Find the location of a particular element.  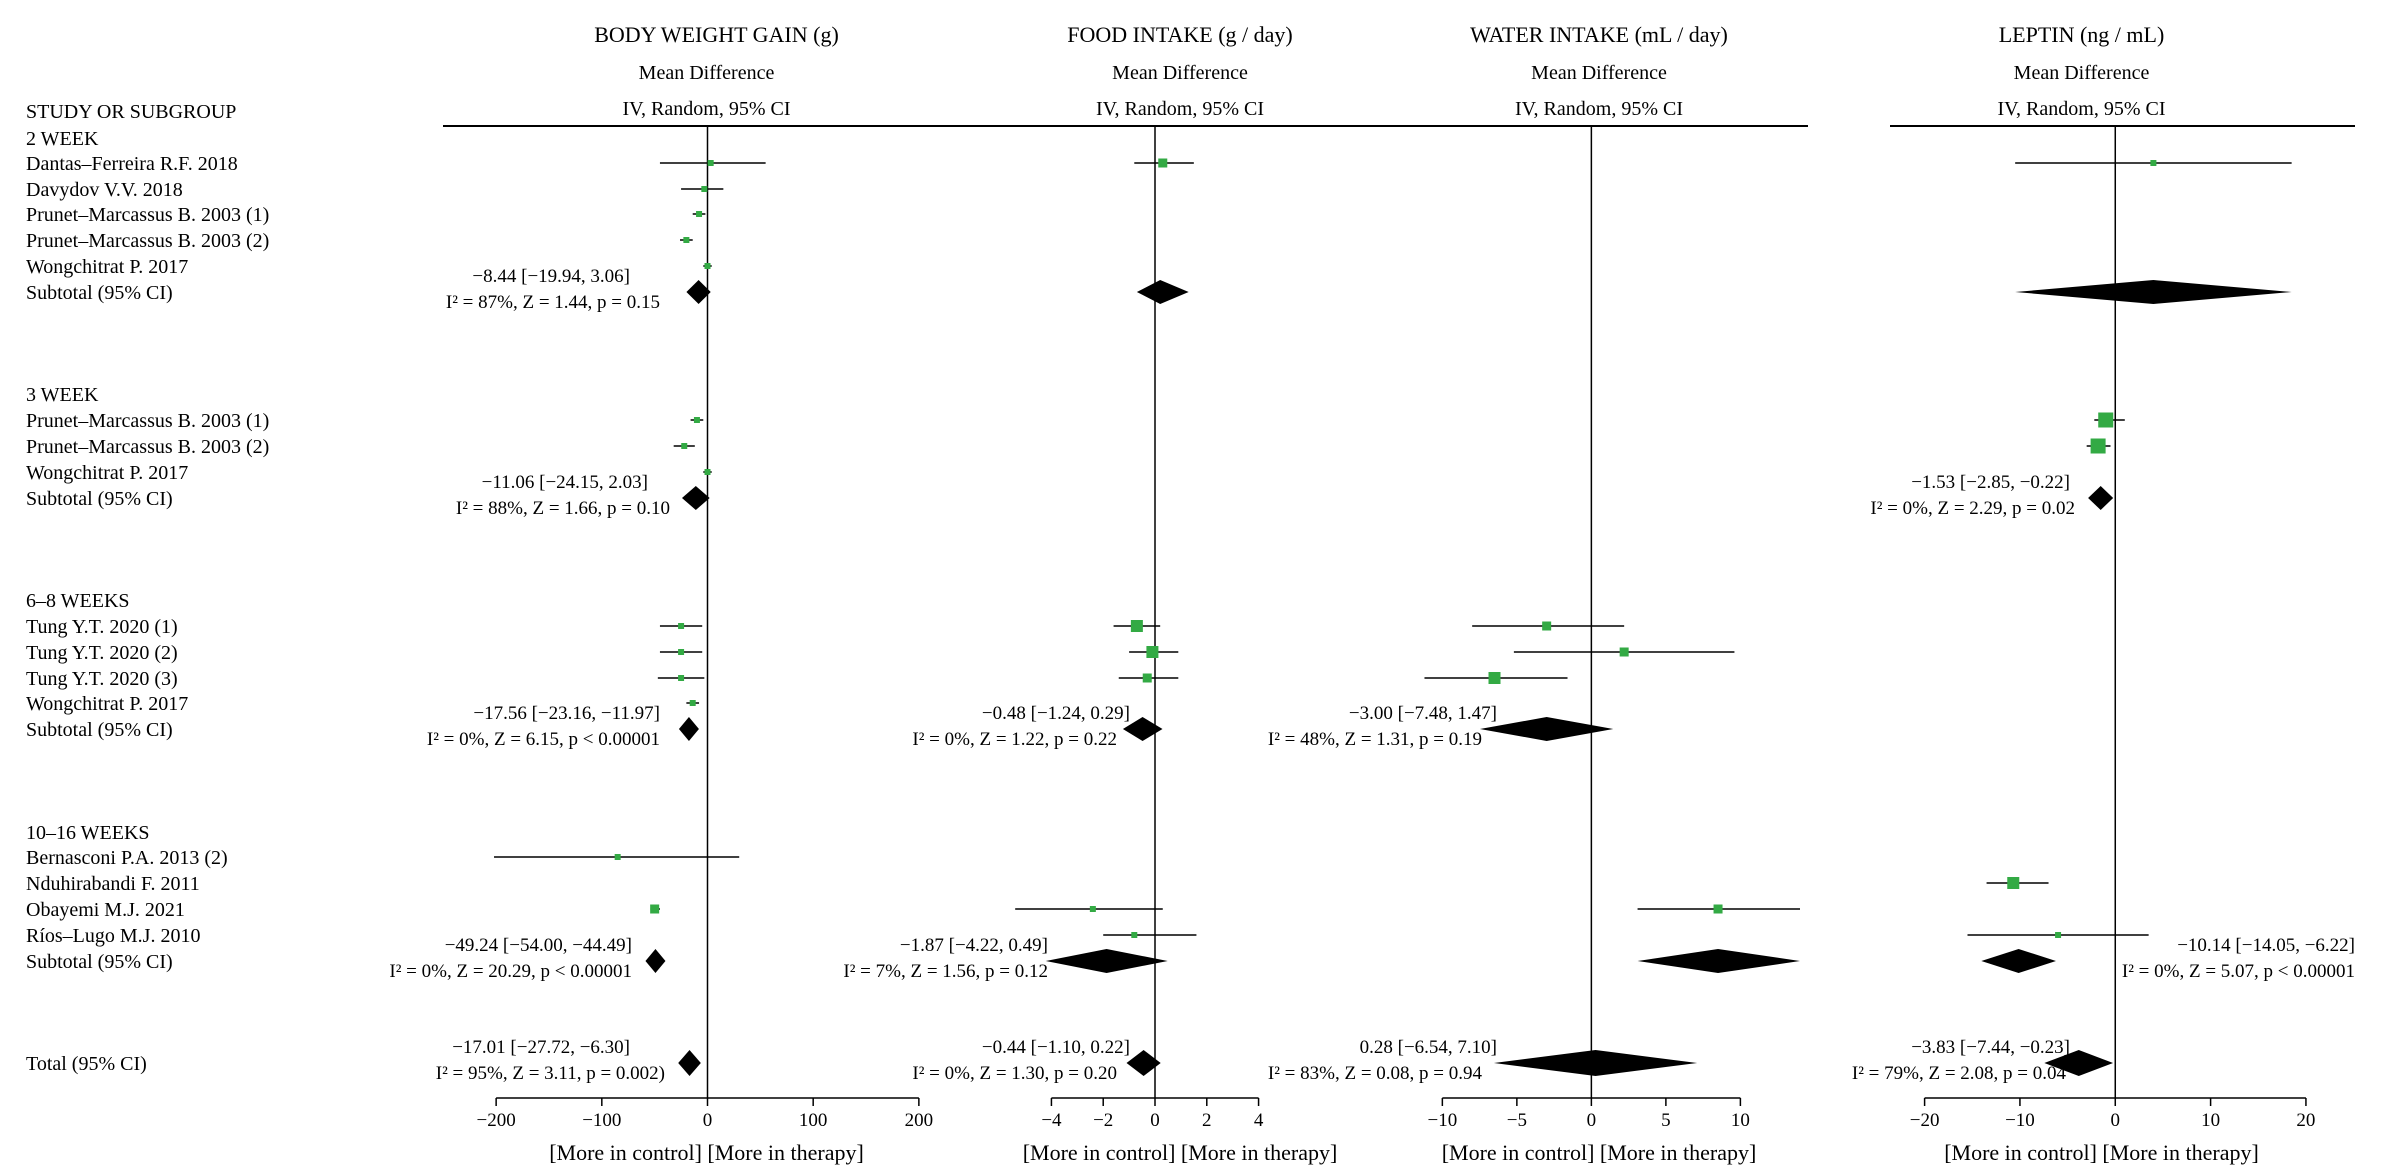

heterogeneity-stats: I² = 0%, Z = 20.29, p < 0.00001 is located at coordinates (510, 971).